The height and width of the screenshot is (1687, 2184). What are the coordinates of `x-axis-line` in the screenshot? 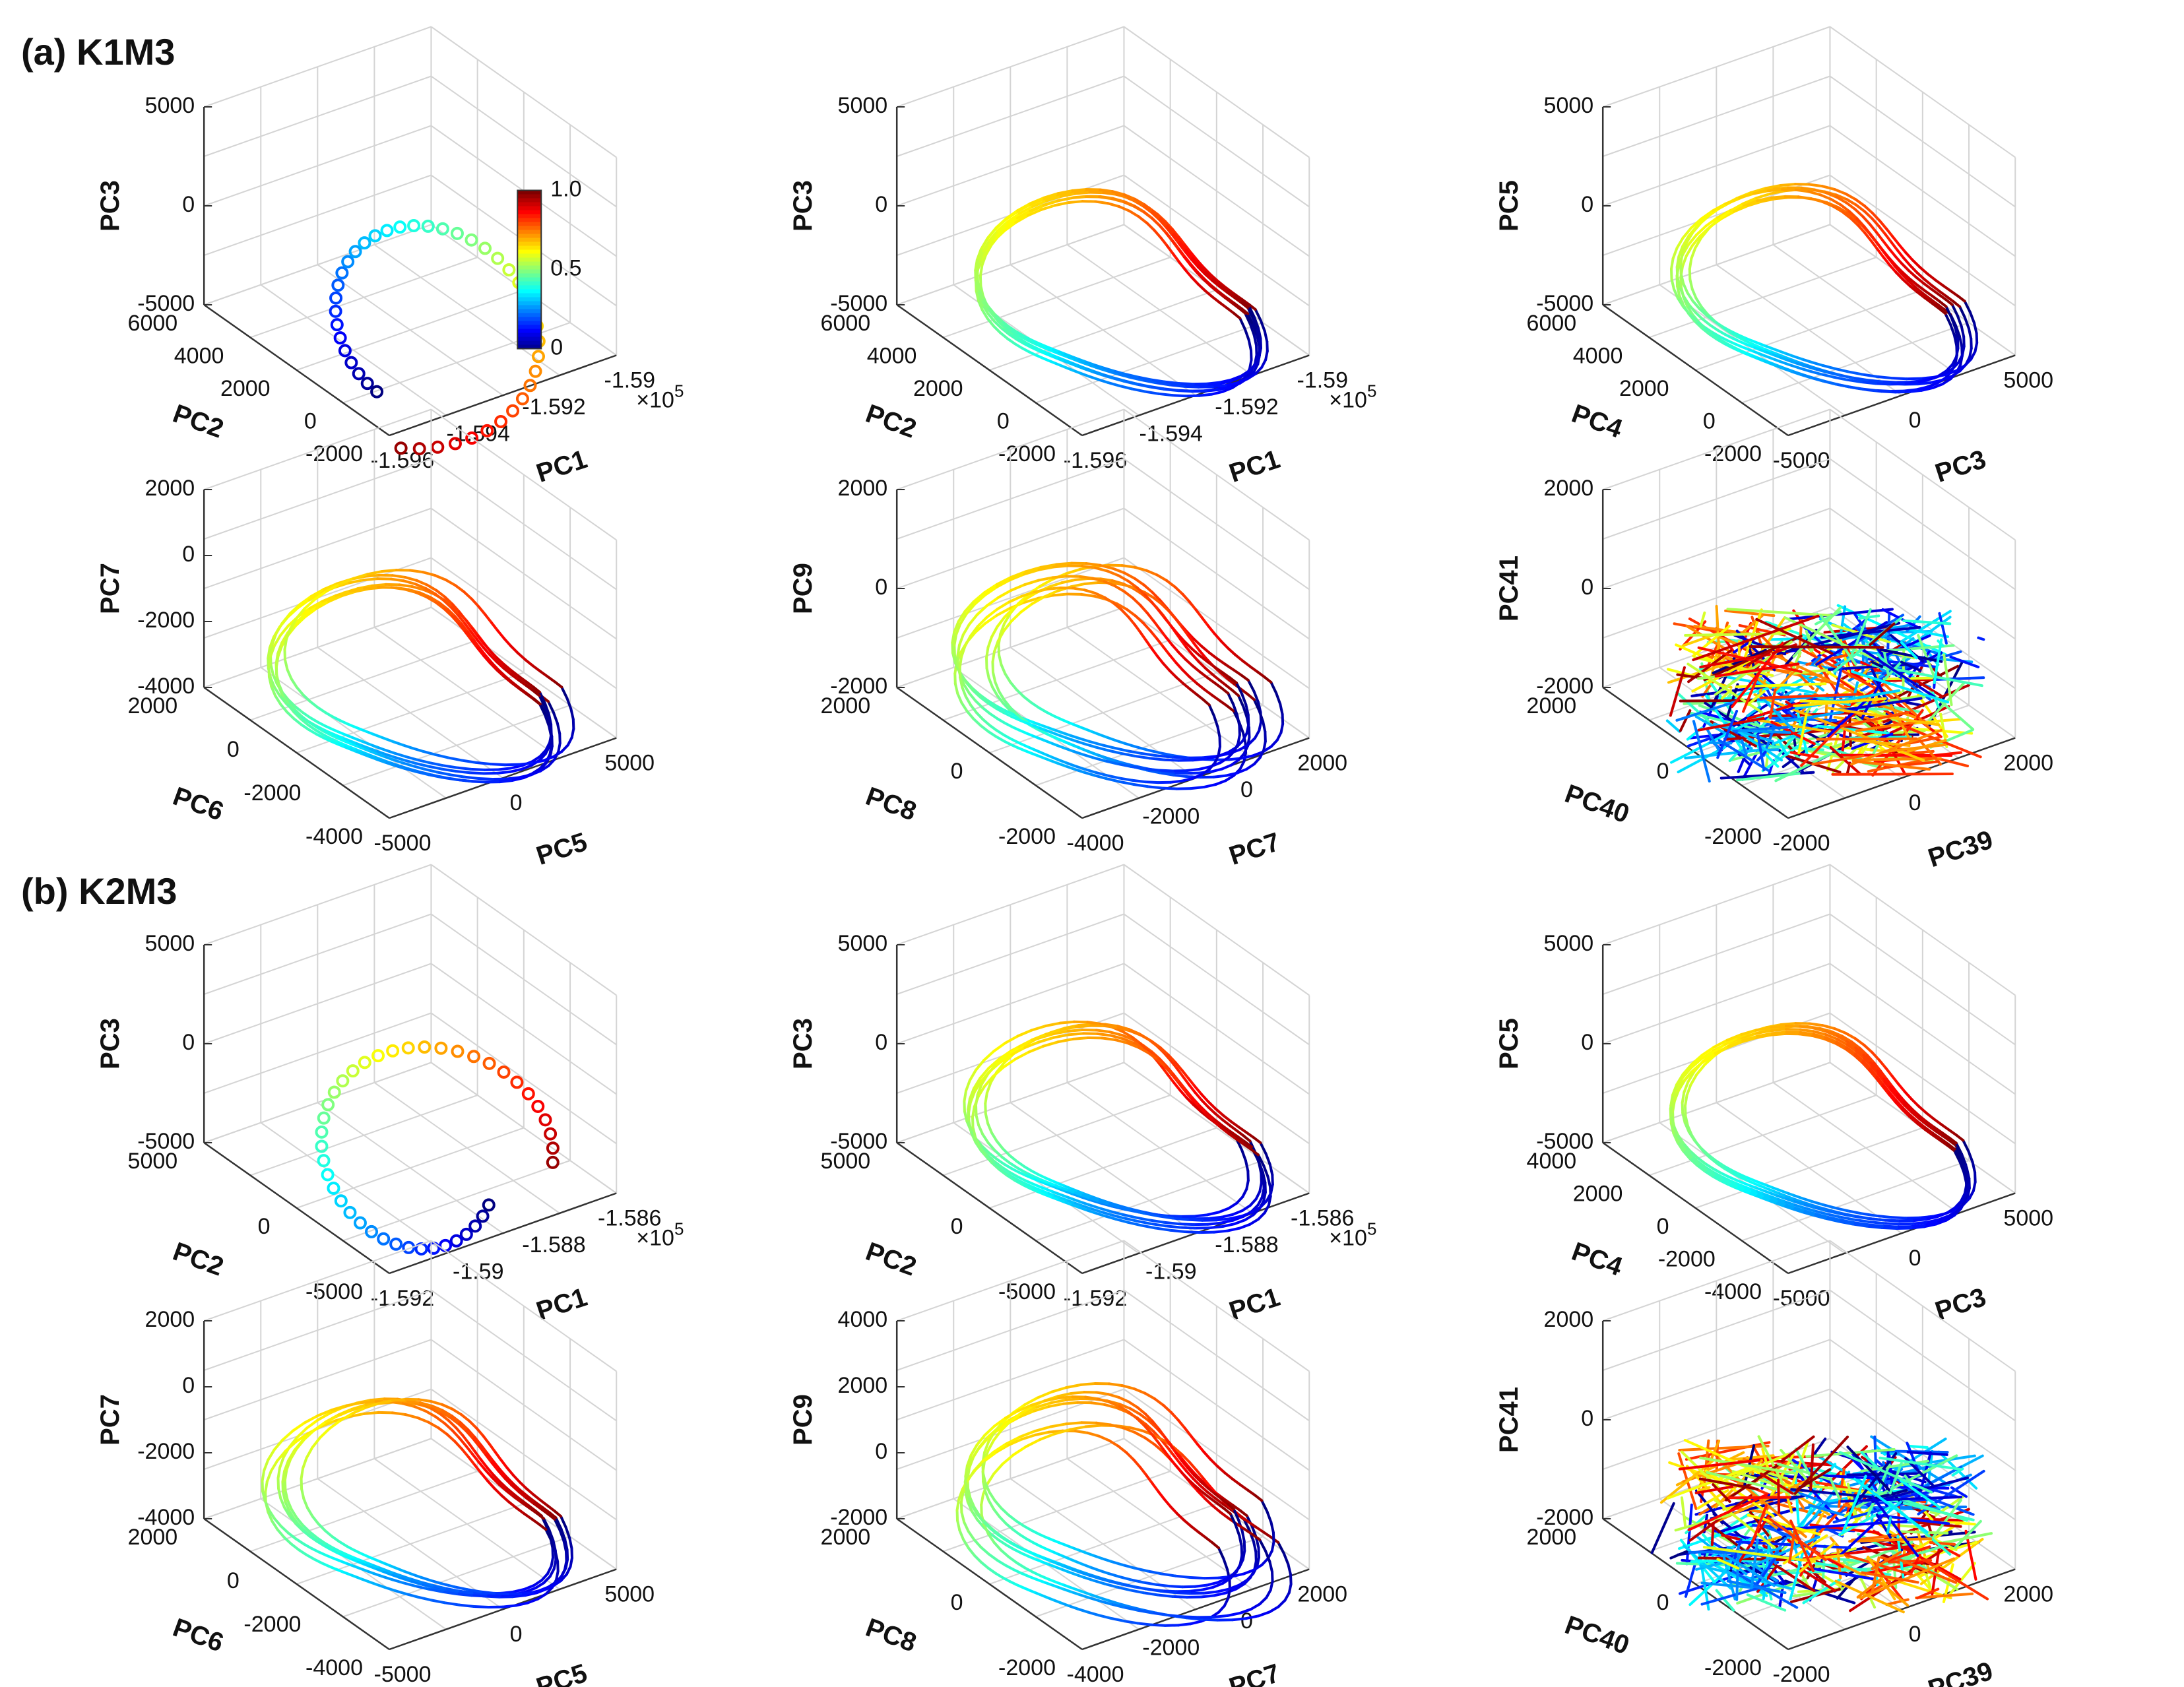 It's located at (1901, 395).